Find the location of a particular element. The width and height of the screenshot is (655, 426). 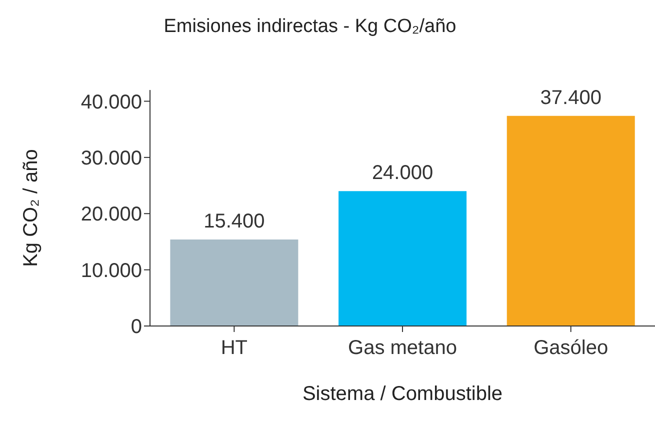

y-axis-title: Kg CO₂ / año is located at coordinates (31, 208).